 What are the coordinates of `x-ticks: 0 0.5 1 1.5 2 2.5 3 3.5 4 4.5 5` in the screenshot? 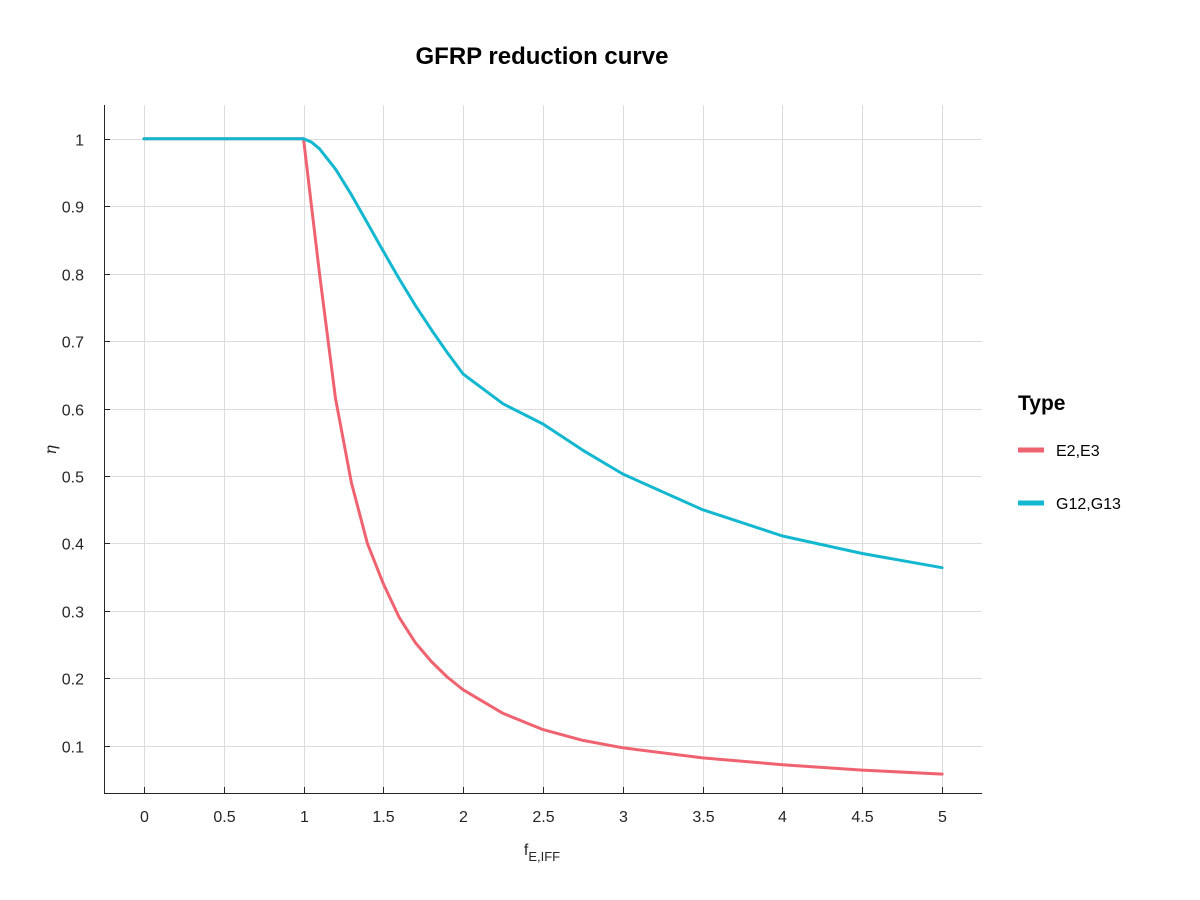 It's located at (543, 806).